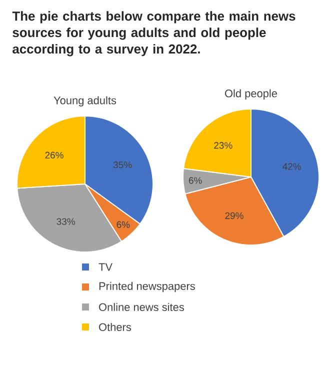  I want to click on legend-label: Others, so click(115, 327).